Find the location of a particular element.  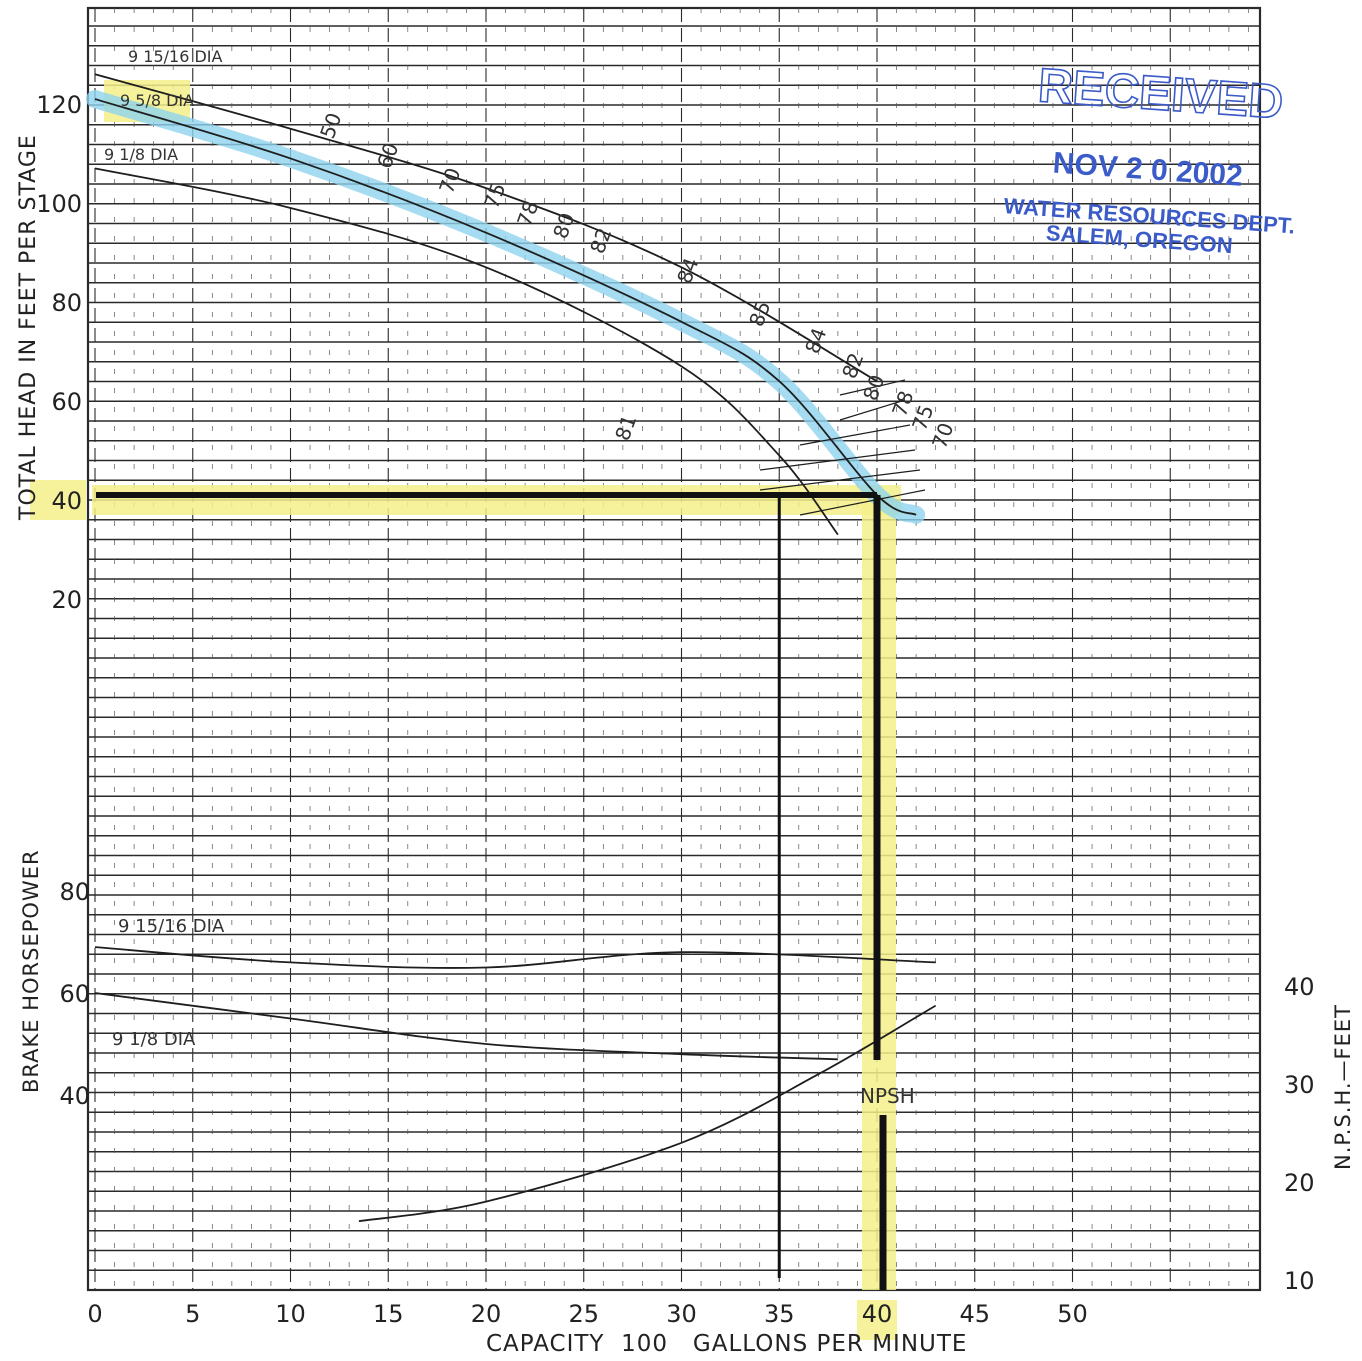

npsh-tick-label: 10 is located at coordinates (1299, 1281).